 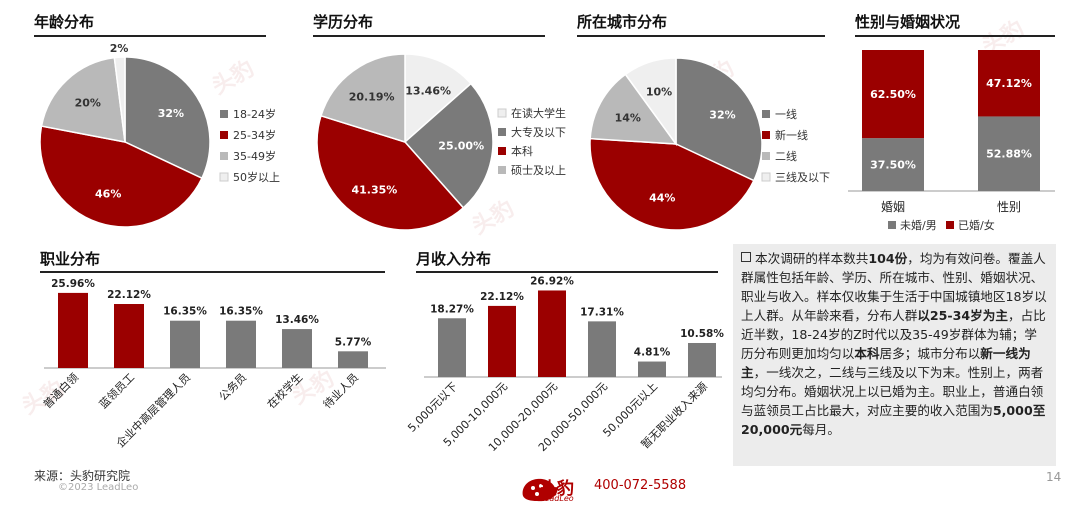 What do you see at coordinates (64, 22) in the screenshot?
I see `age-chart-title: 年龄分布` at bounding box center [64, 22].